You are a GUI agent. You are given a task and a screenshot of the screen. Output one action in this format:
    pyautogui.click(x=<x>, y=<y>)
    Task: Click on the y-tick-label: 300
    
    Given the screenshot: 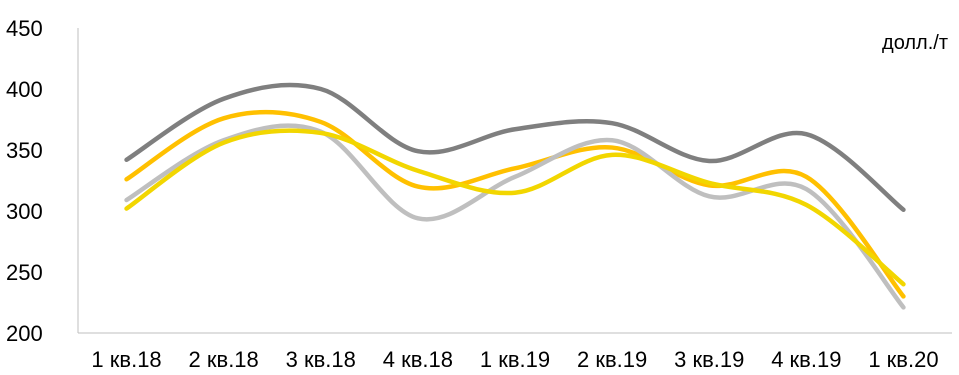 What is the action you would take?
    pyautogui.click(x=24, y=211)
    